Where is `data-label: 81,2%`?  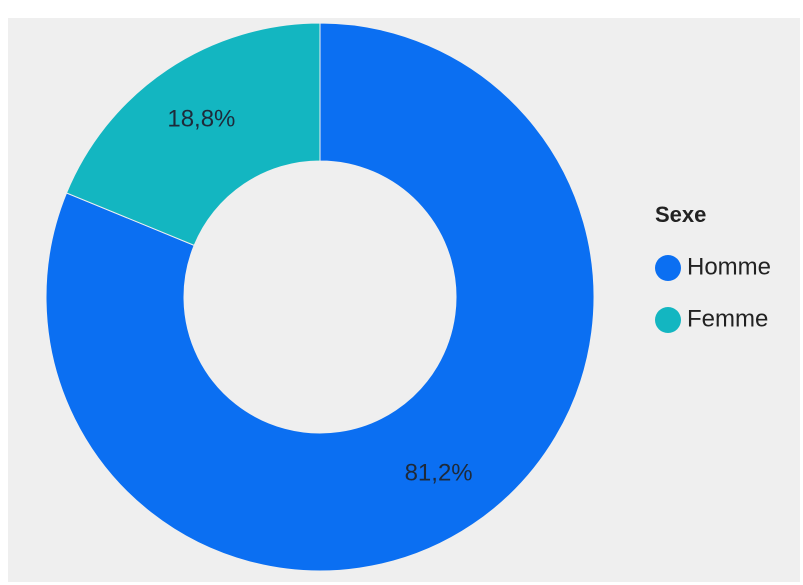
data-label: 81,2% is located at coordinates (439, 472).